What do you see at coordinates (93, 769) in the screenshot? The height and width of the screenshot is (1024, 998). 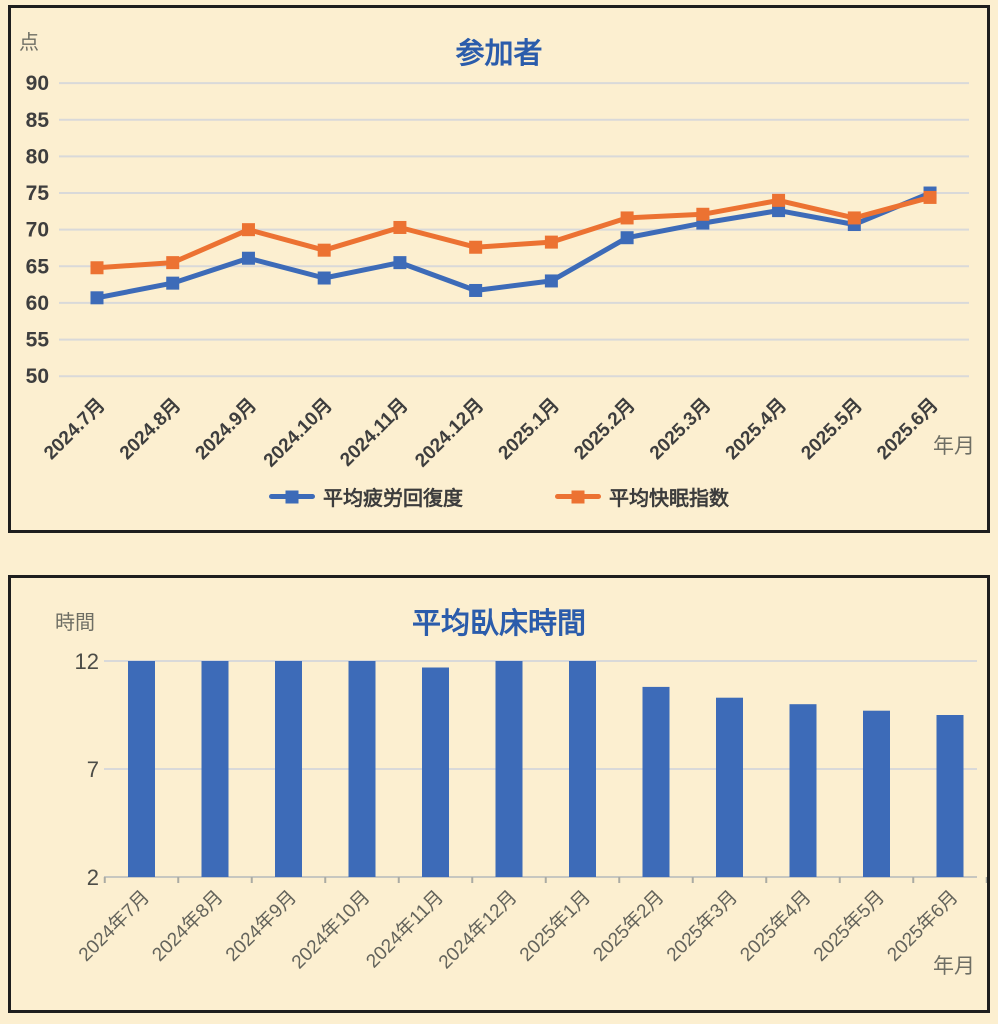 I see `y-tick-label: 7` at bounding box center [93, 769].